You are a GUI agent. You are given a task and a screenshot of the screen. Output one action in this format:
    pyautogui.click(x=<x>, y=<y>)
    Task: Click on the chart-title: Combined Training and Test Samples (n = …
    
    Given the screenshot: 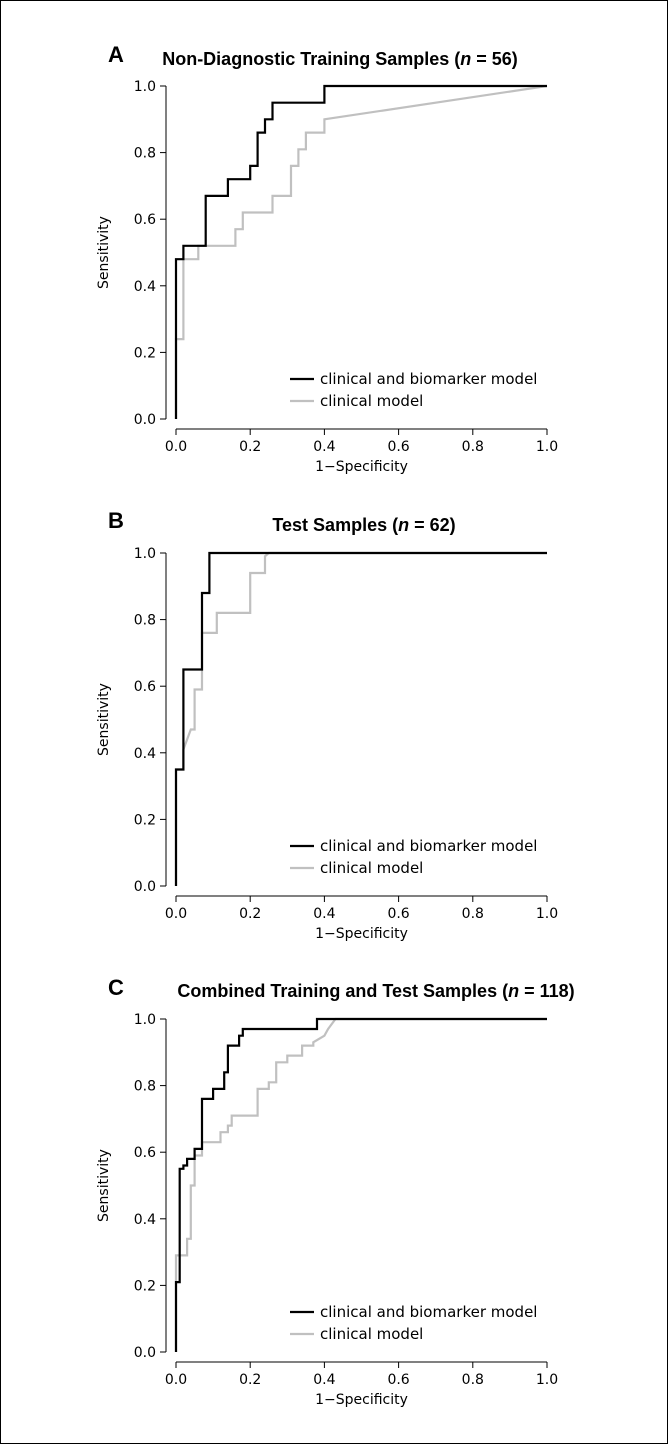 What is the action you would take?
    pyautogui.click(x=375, y=991)
    